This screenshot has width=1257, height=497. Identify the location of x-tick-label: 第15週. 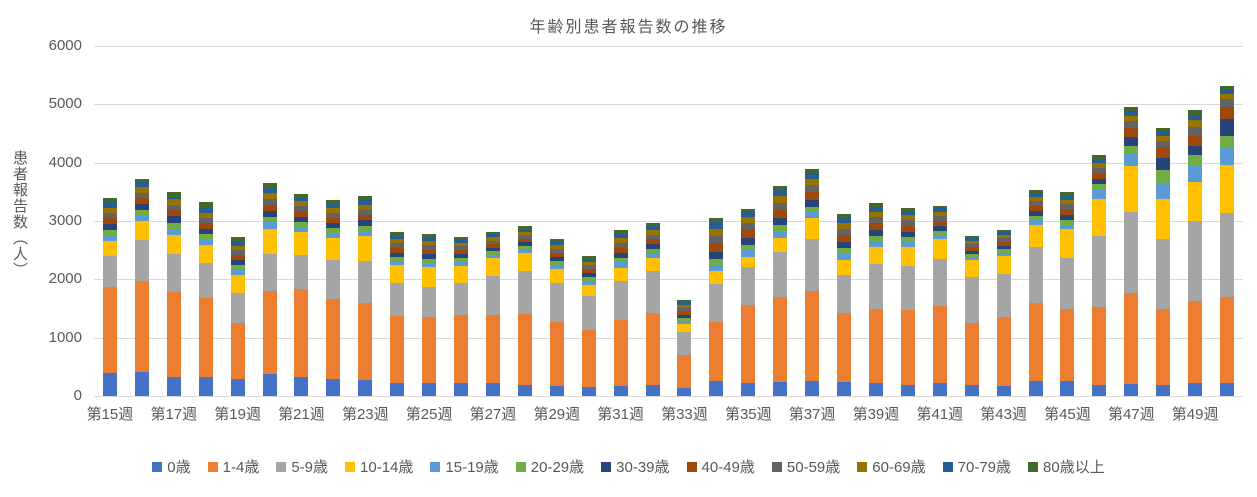
(110, 414).